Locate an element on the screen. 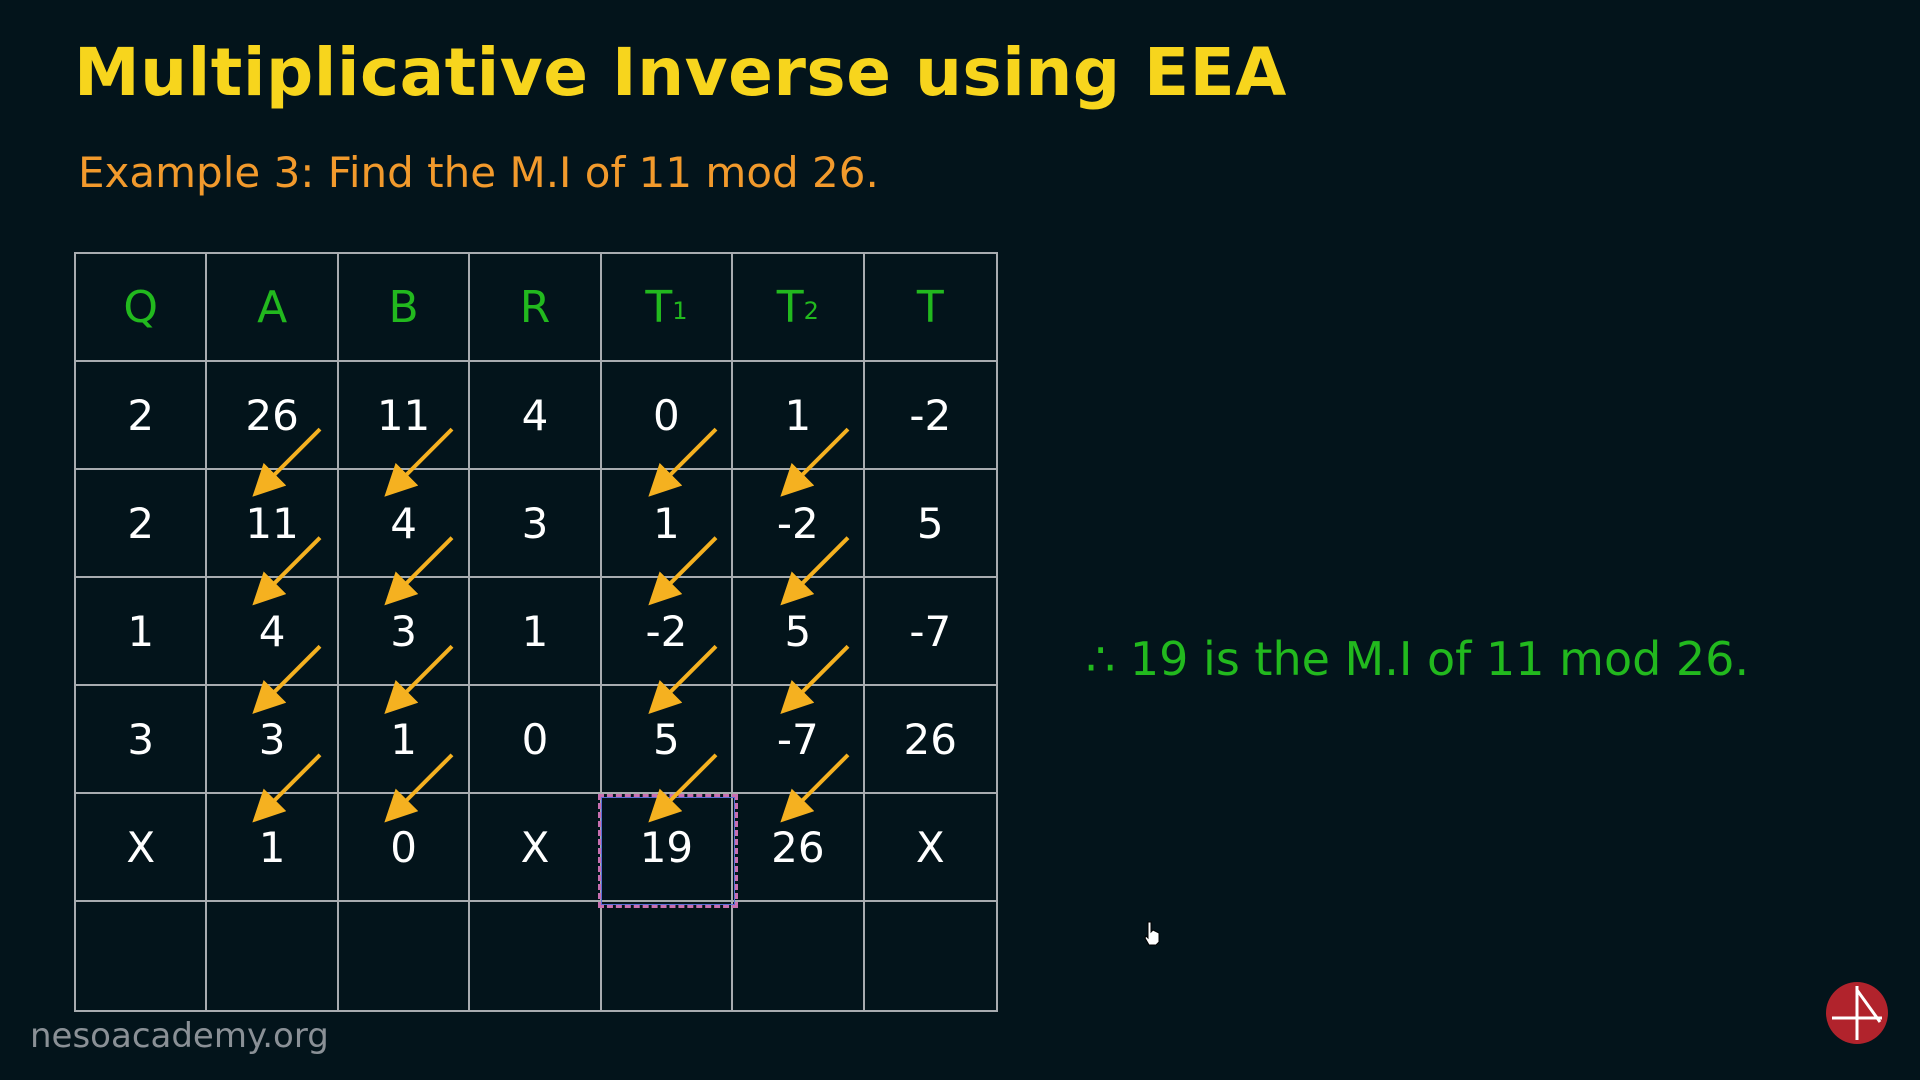  cell-t2: -2 is located at coordinates (799, 524).